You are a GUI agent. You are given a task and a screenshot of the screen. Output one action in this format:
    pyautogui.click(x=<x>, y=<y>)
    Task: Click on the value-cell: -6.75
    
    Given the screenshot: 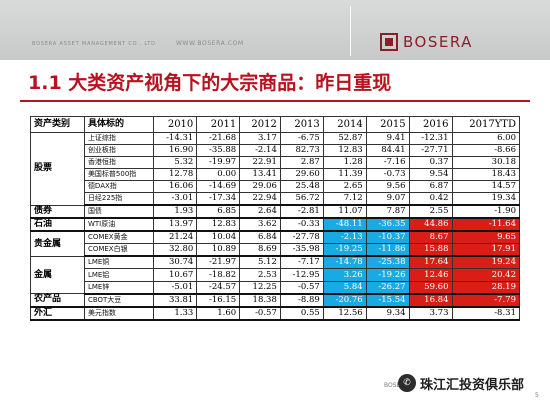 What is the action you would take?
    pyautogui.click(x=301, y=138)
    